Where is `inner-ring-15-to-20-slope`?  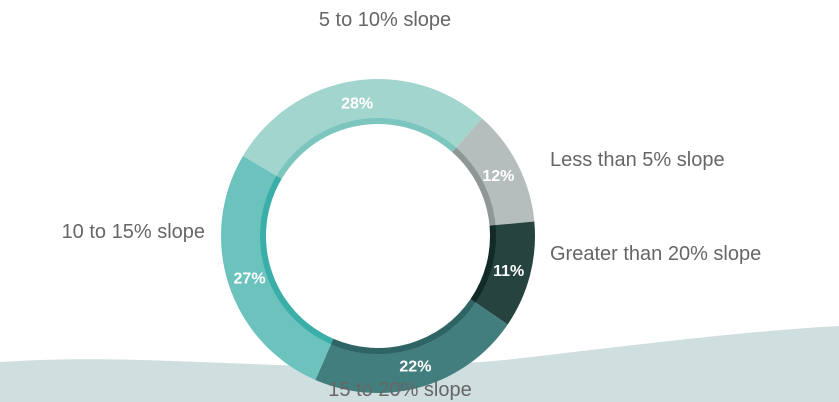 inner-ring-15-to-20-slope is located at coordinates (403, 326).